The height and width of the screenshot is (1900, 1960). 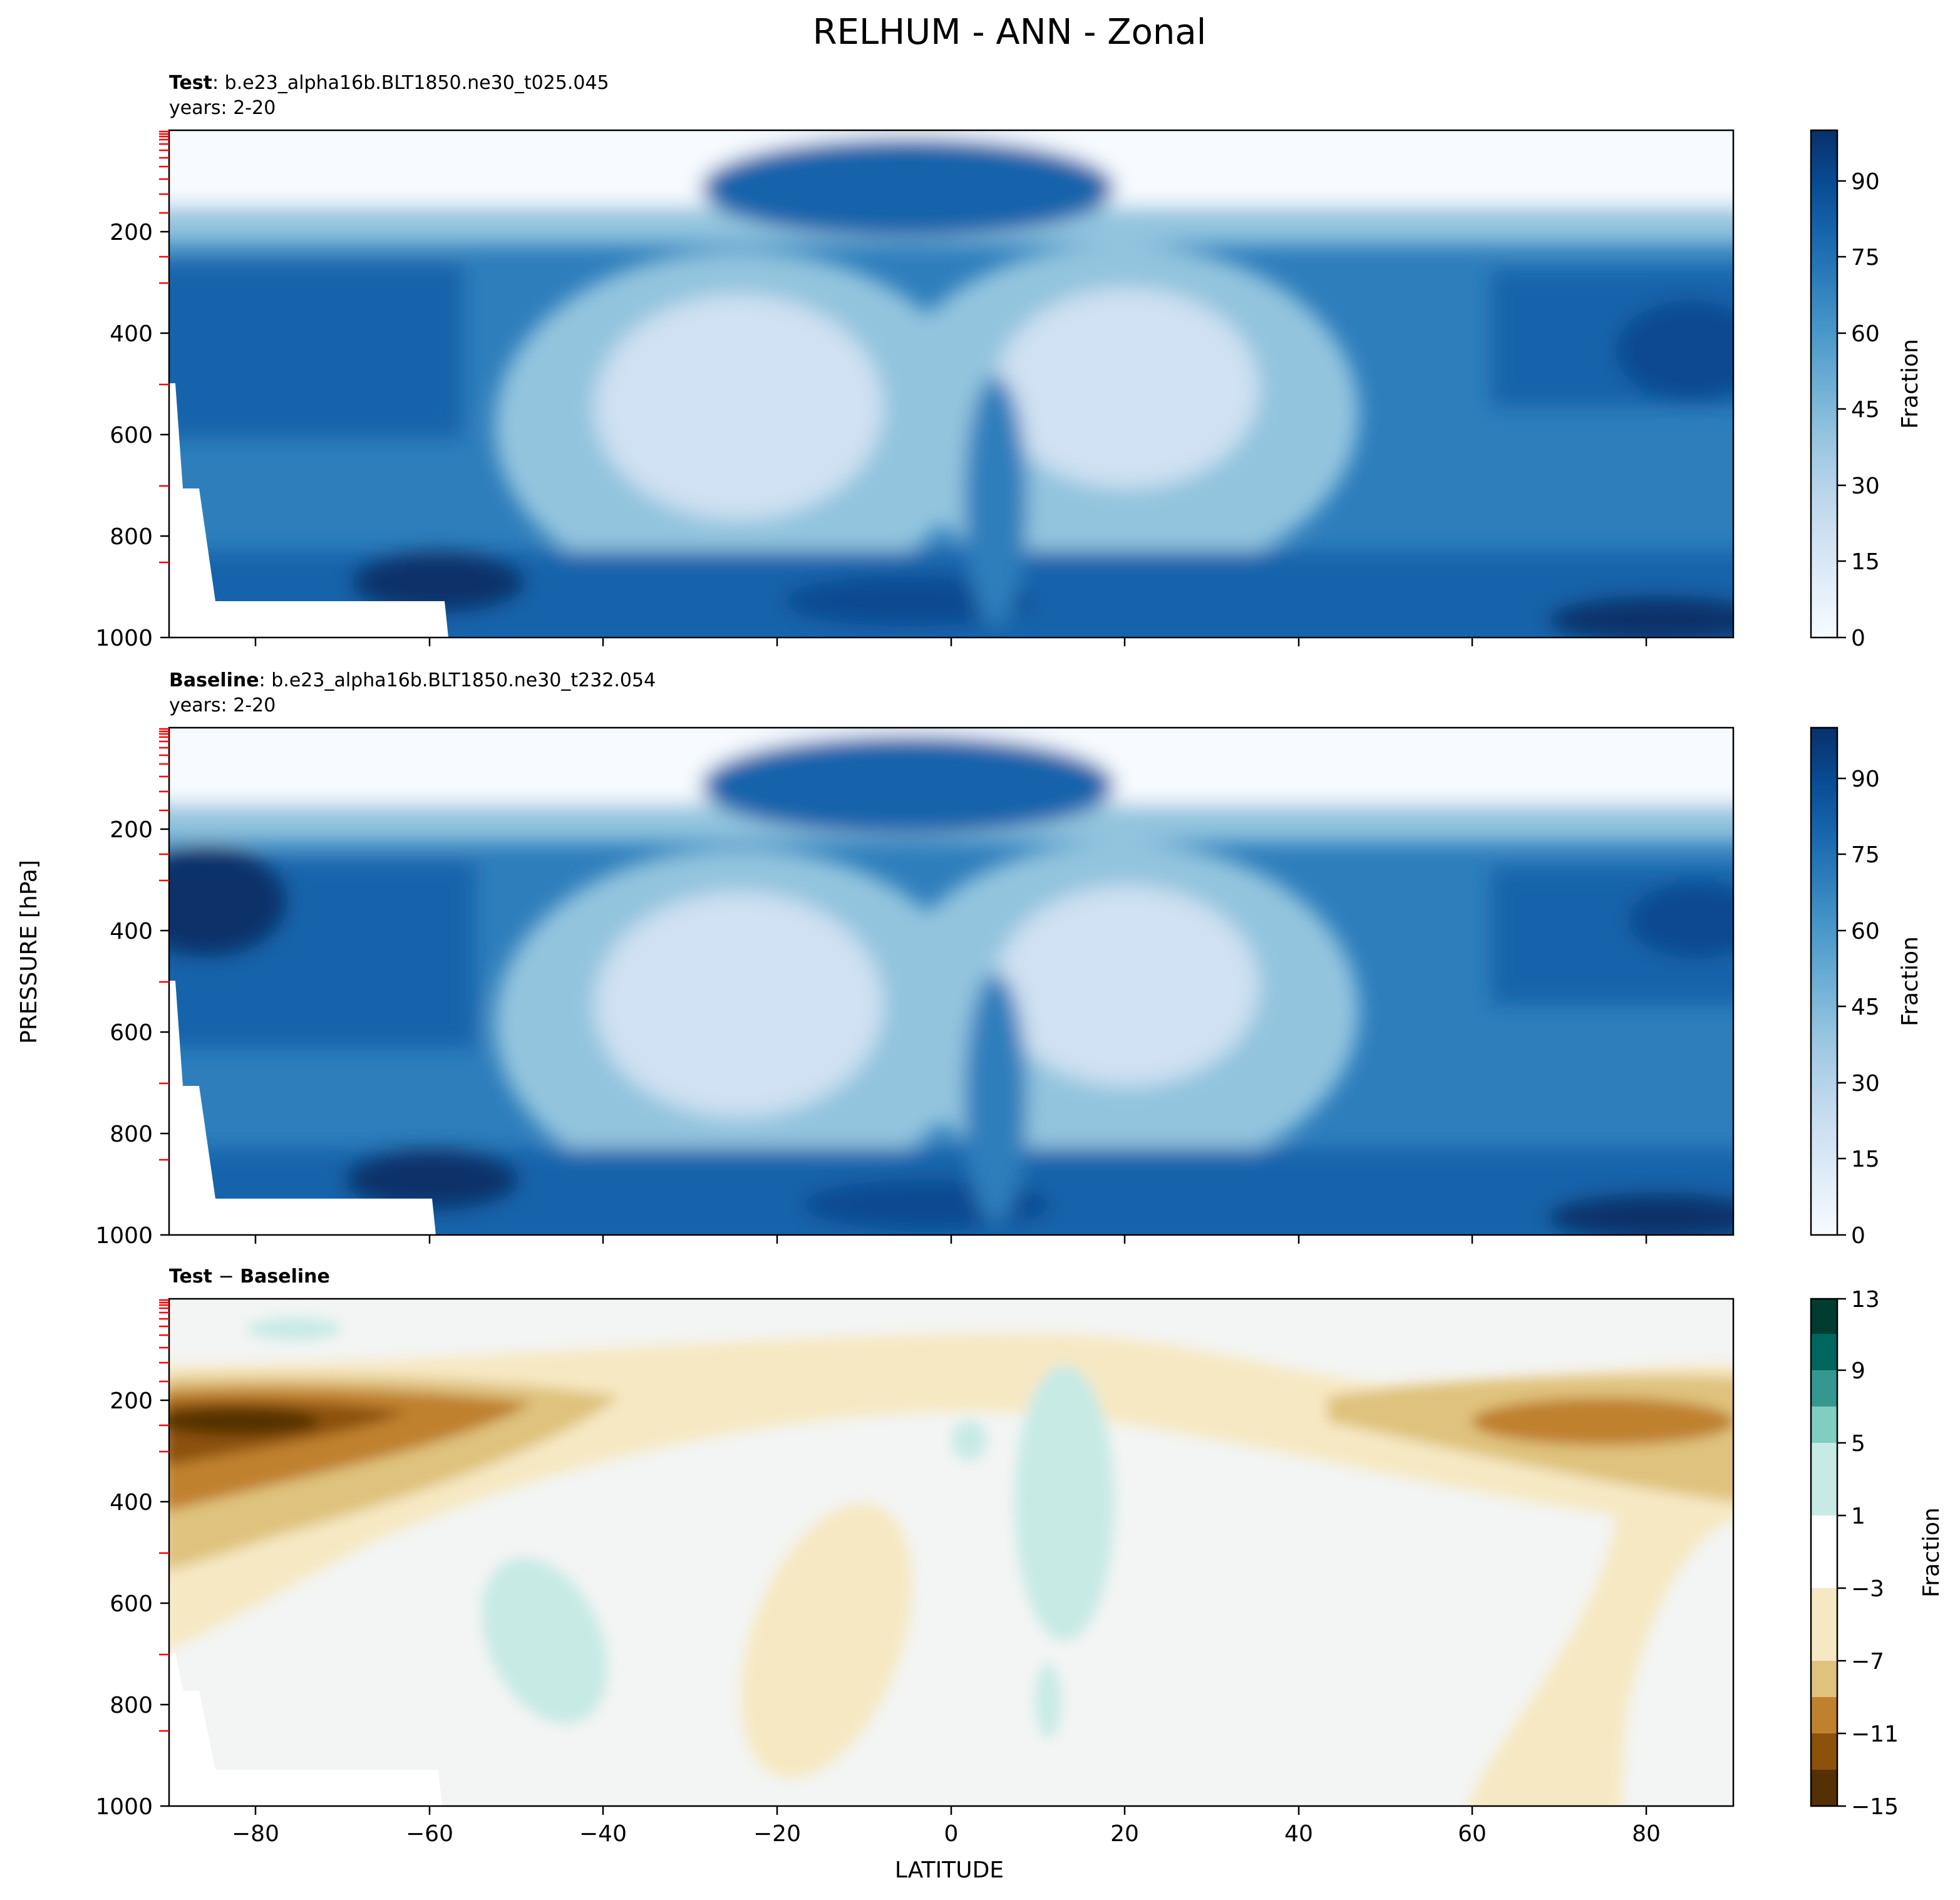 I want to click on x-tick-label: 80, so click(x=1646, y=1834).